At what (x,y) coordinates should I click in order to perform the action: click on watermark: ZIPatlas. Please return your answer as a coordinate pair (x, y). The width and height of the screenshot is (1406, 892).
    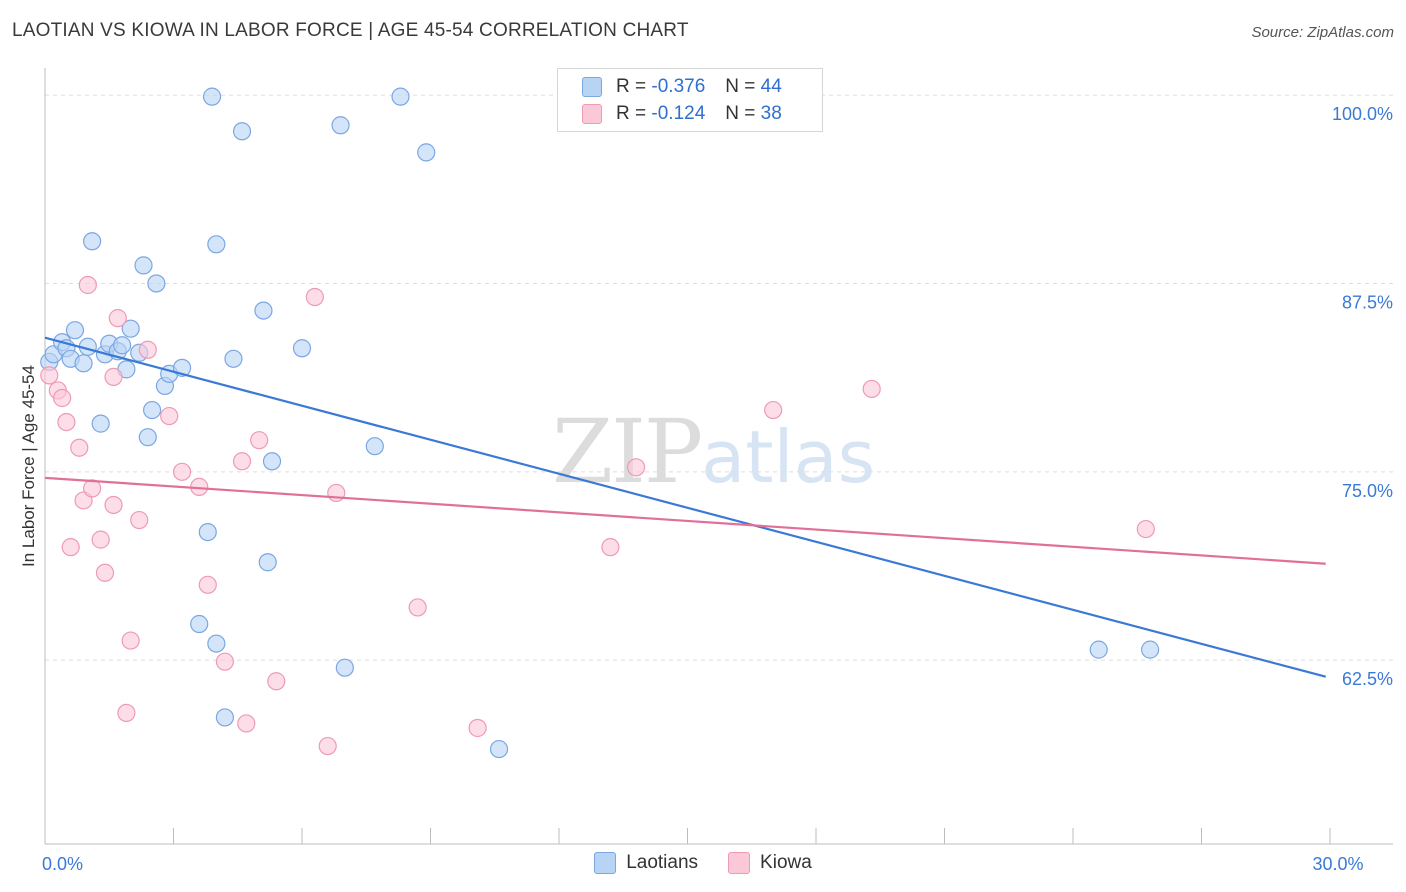
    Looking at the image, I should click on (713, 451).